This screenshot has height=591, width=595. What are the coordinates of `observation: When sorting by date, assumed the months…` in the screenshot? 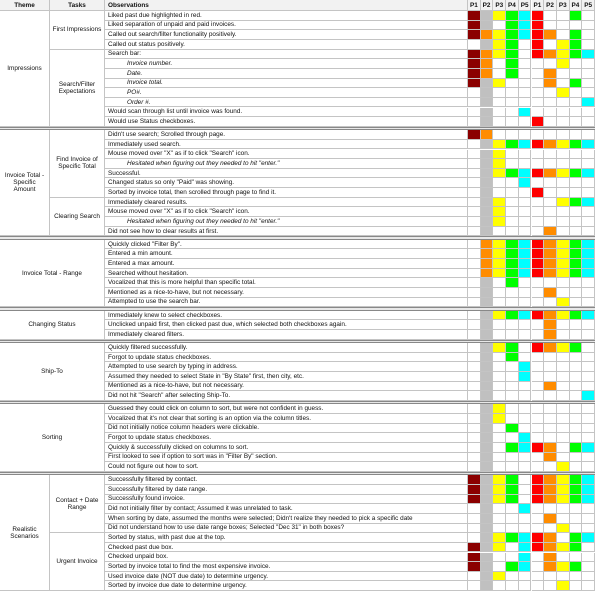 It's located at (286, 518).